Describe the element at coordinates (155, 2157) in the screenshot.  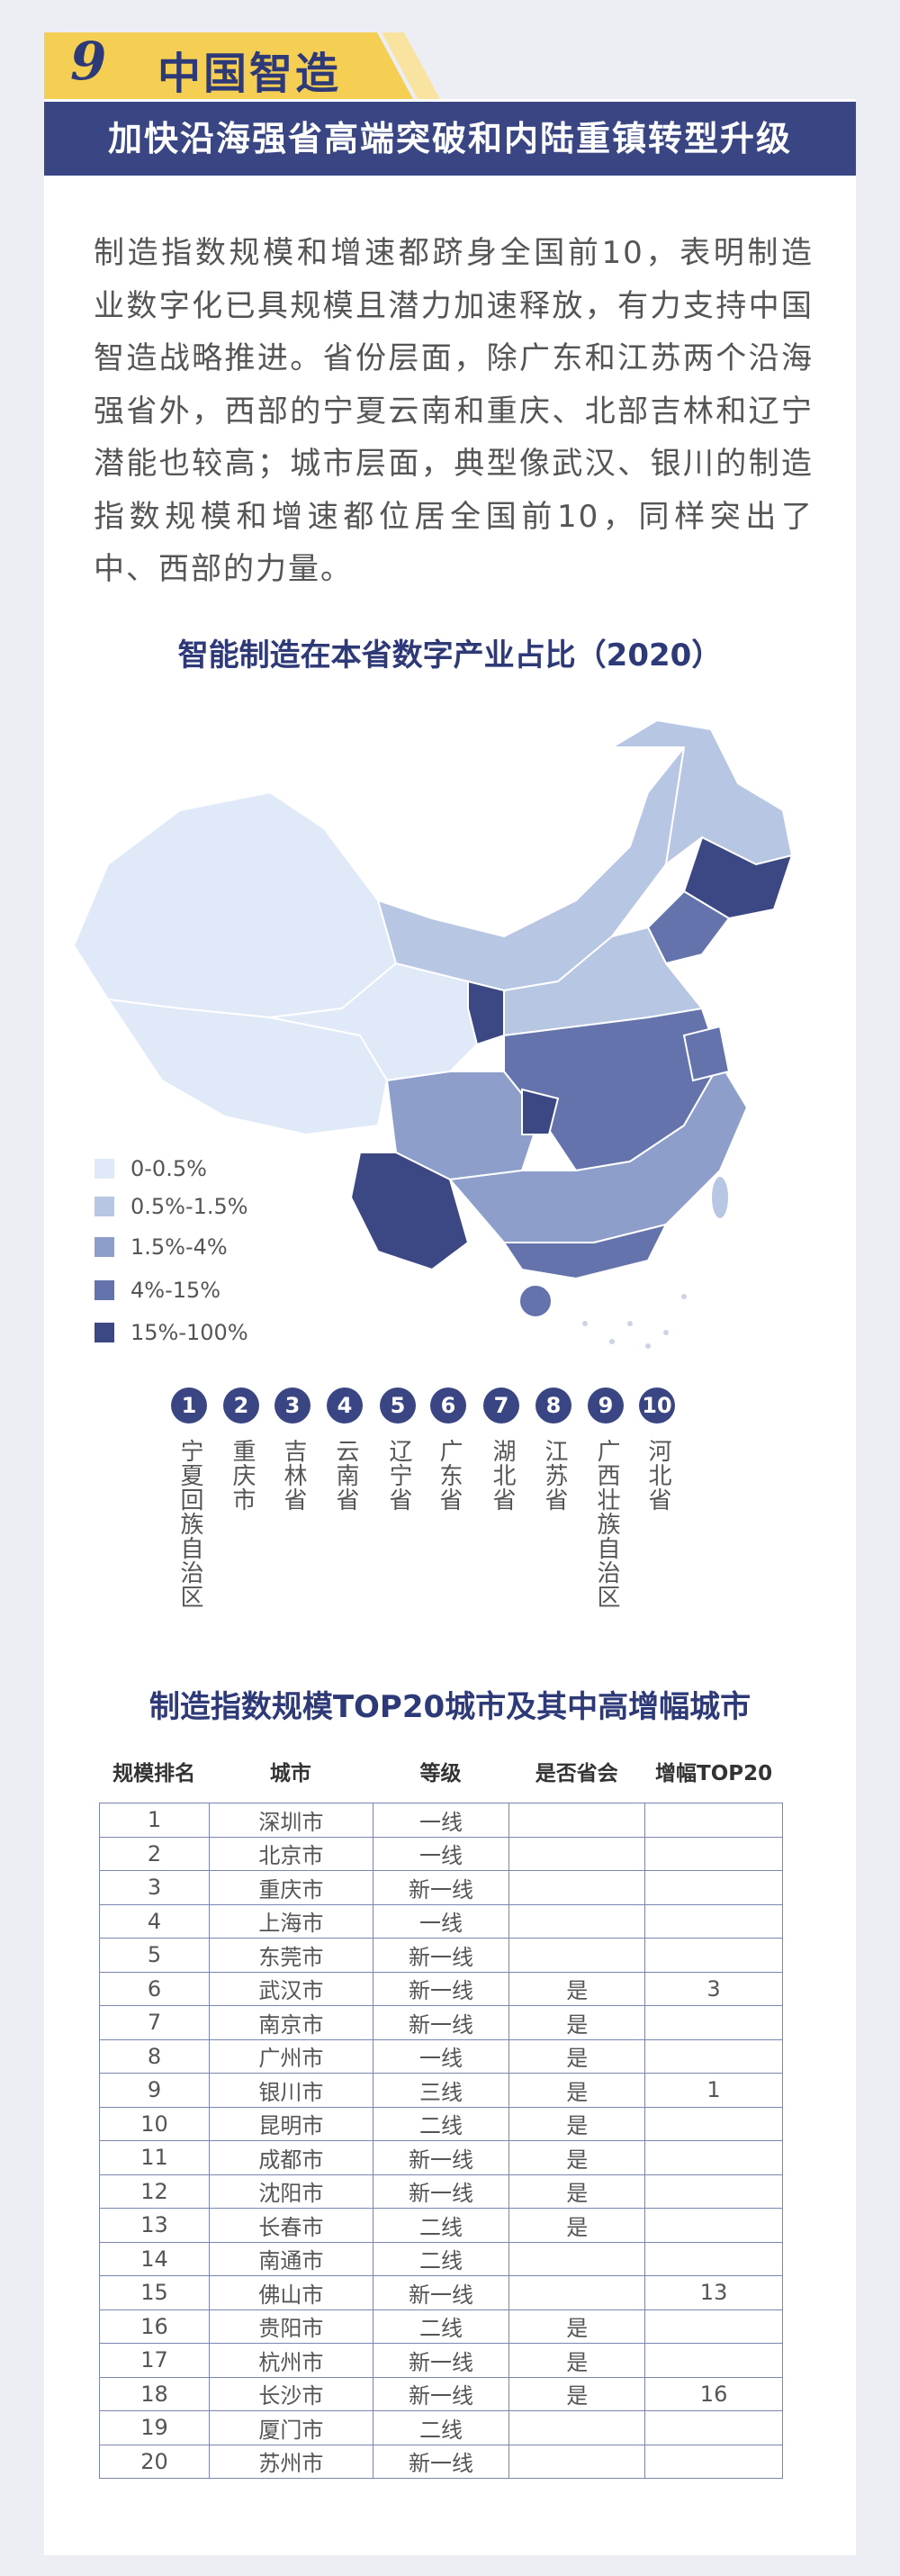
I see `table-cell: 11` at that location.